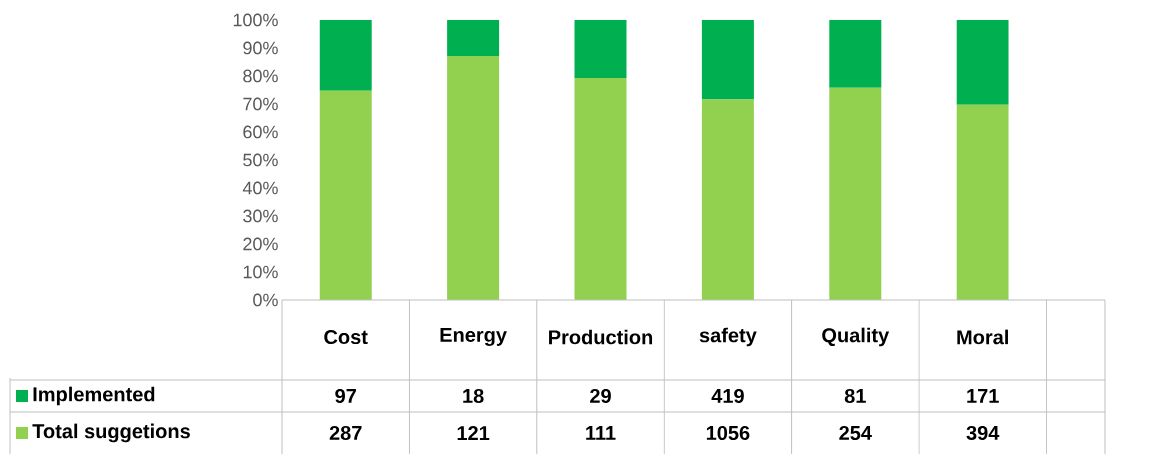 The width and height of the screenshot is (1158, 454). I want to click on y-tick-label: 10%, so click(260, 272).